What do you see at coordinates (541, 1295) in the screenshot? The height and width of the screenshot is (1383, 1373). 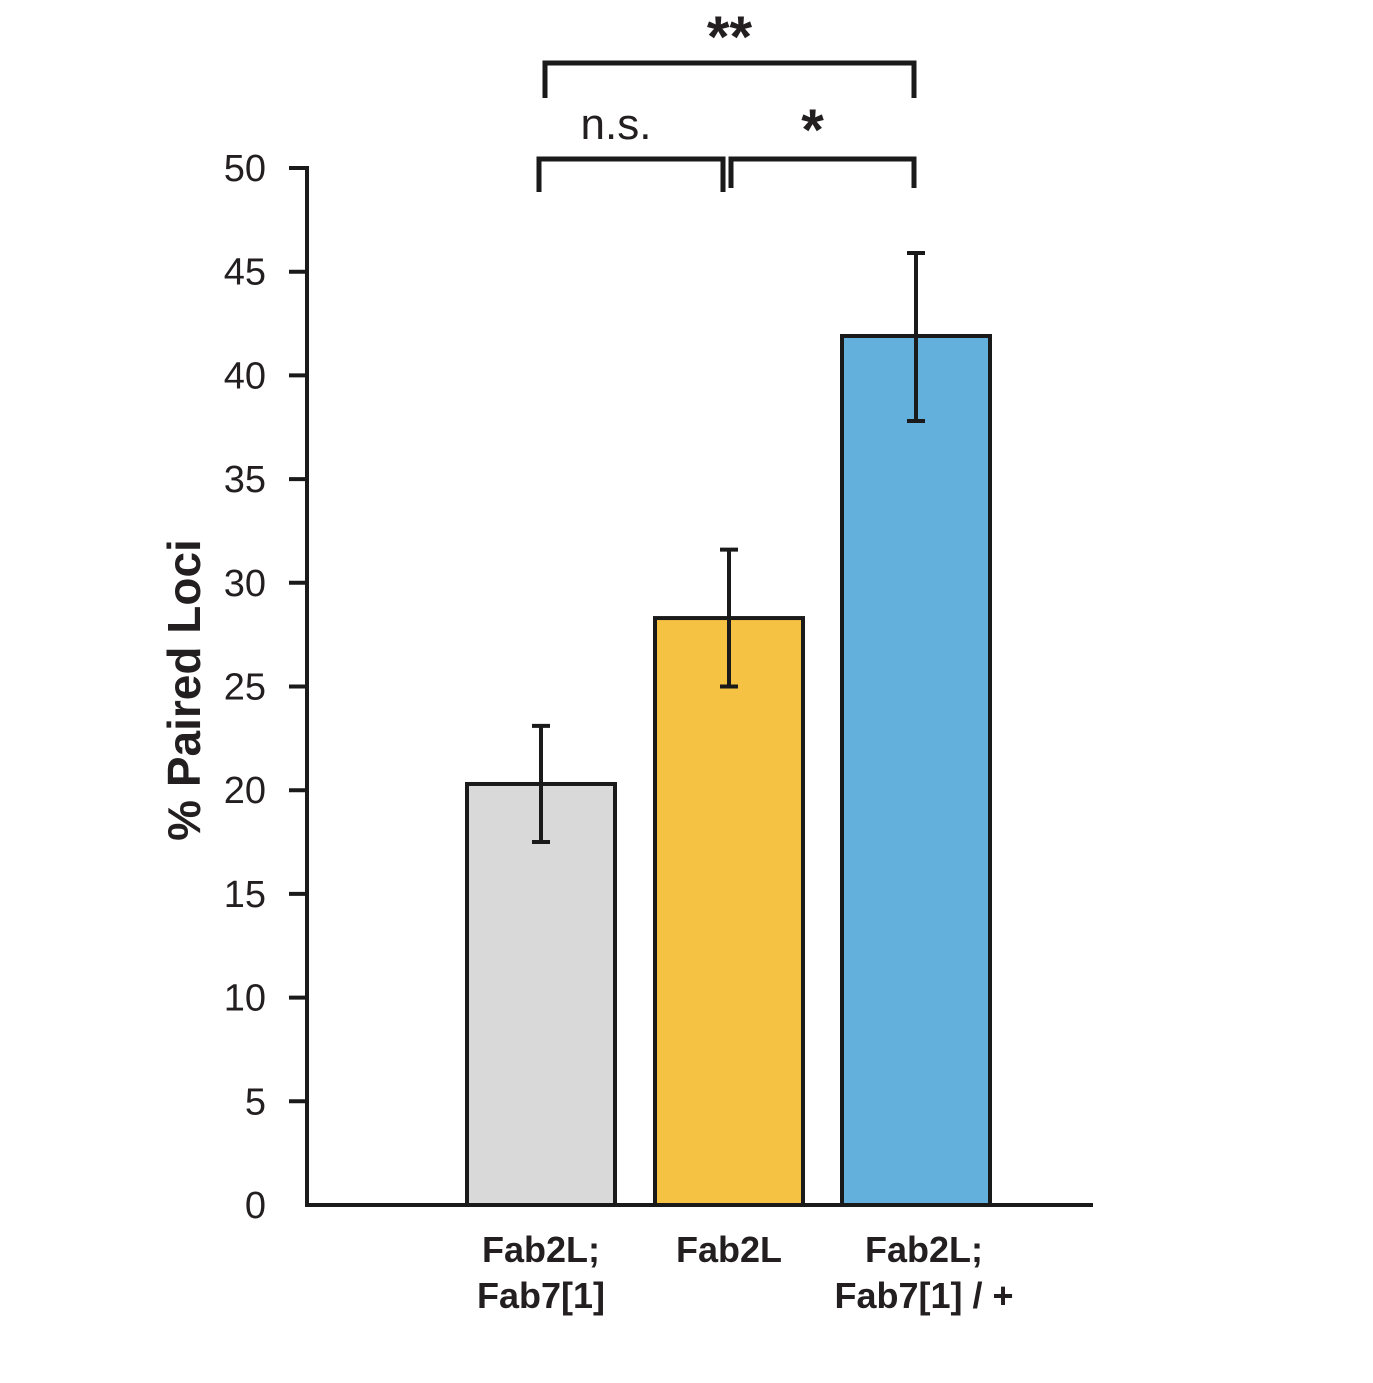 I see `x-tick-label: Fab7[1]` at bounding box center [541, 1295].